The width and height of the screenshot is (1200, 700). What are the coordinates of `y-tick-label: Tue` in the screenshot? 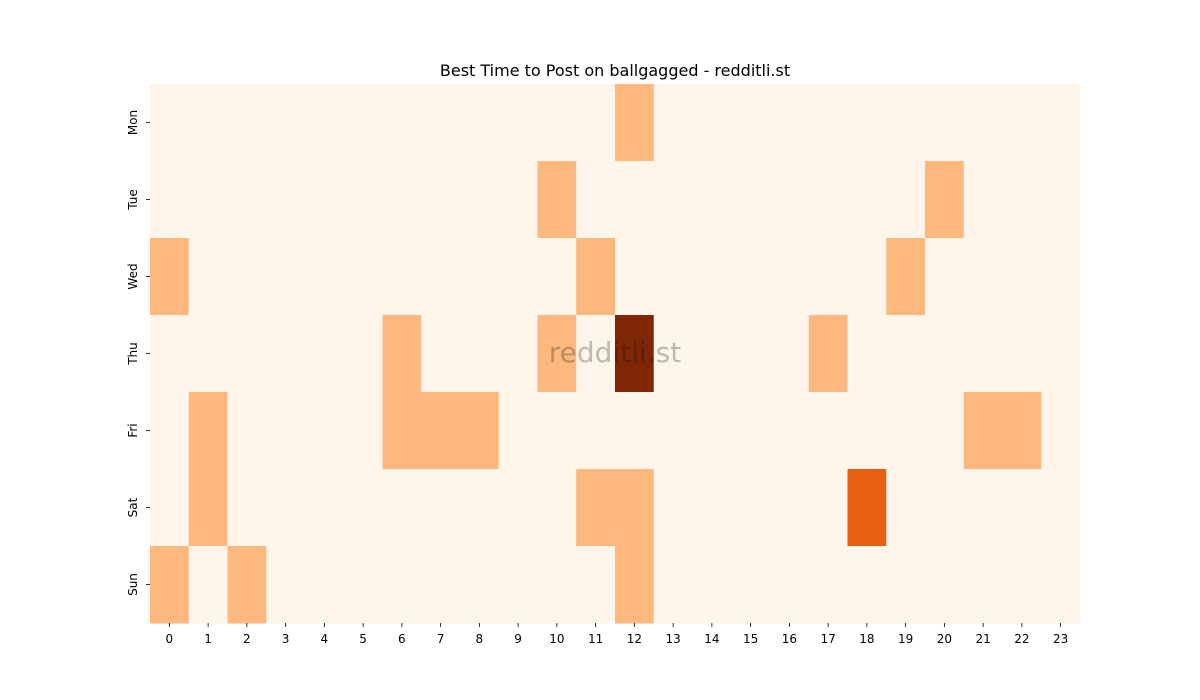 It's located at (133, 200).